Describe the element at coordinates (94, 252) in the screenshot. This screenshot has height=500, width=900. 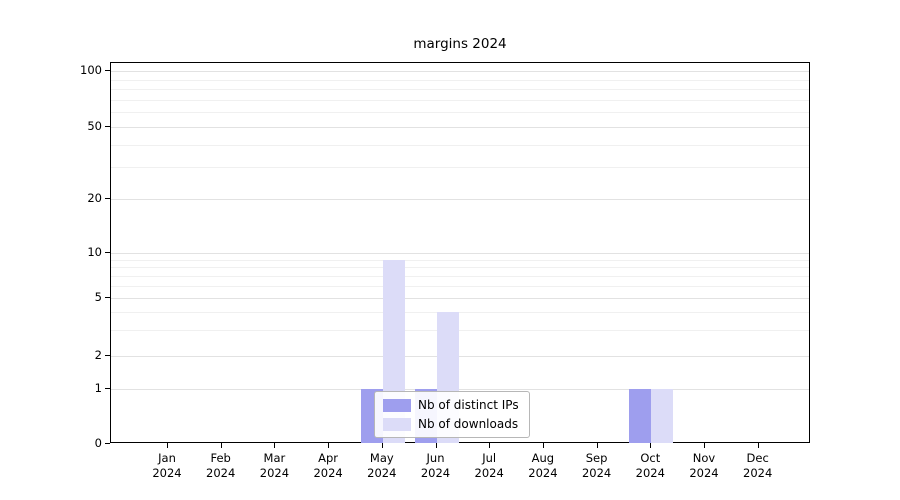
I see `y-tick-label: 10` at that location.